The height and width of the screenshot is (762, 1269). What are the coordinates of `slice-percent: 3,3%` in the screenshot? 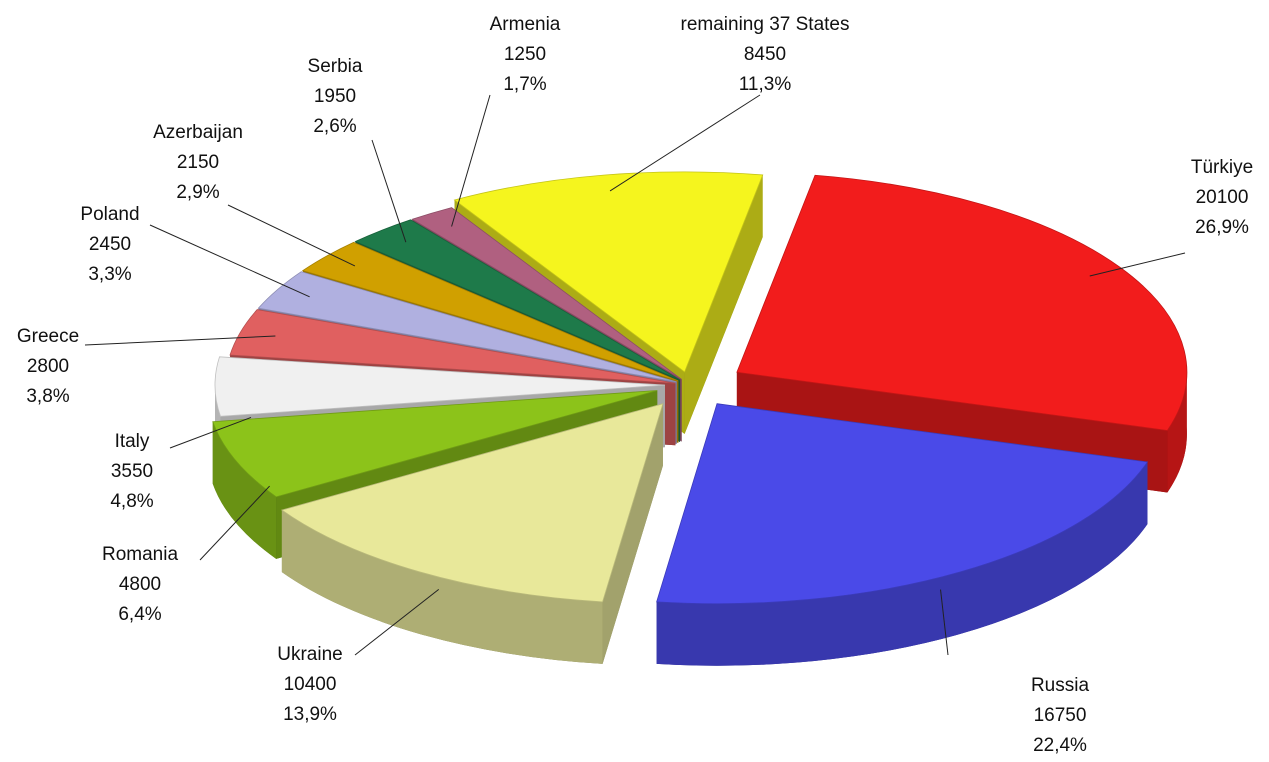 It's located at (109, 274).